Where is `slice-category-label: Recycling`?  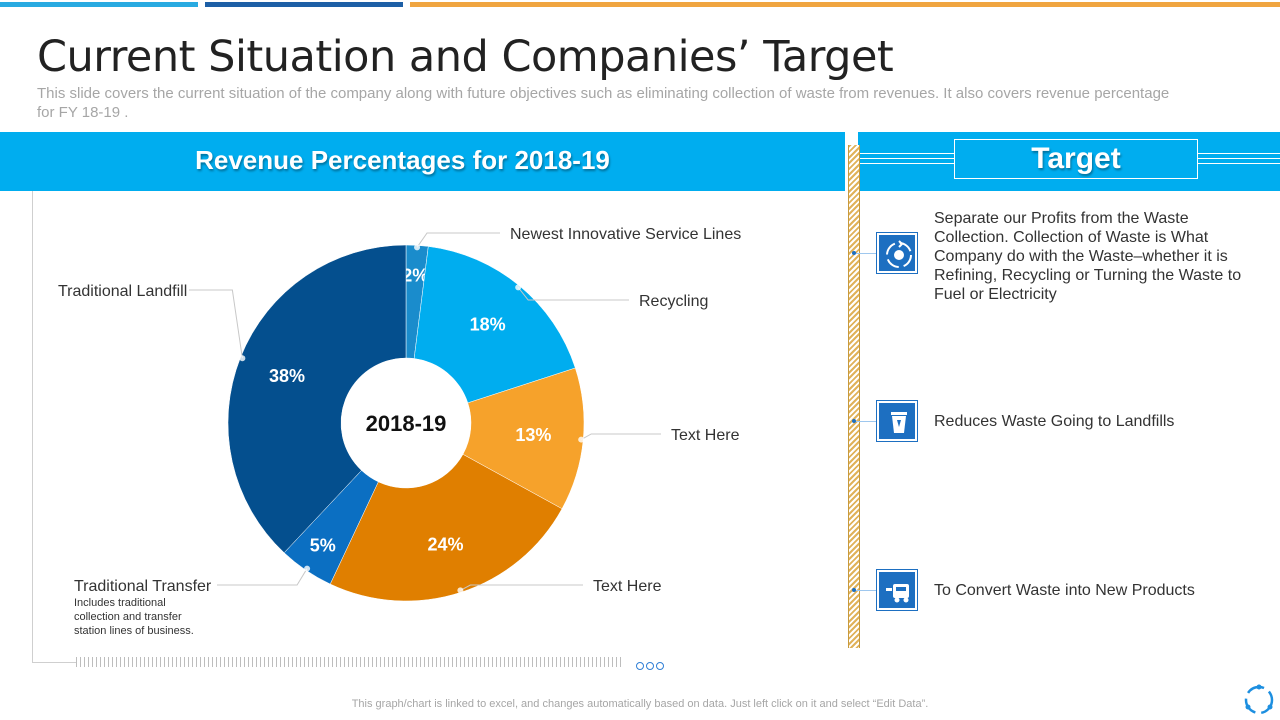 slice-category-label: Recycling is located at coordinates (673, 301).